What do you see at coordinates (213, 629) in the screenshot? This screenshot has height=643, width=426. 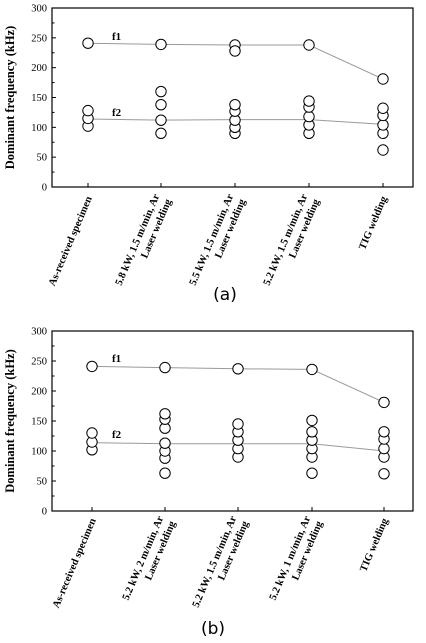 I see `panel-label: (b)` at bounding box center [213, 629].